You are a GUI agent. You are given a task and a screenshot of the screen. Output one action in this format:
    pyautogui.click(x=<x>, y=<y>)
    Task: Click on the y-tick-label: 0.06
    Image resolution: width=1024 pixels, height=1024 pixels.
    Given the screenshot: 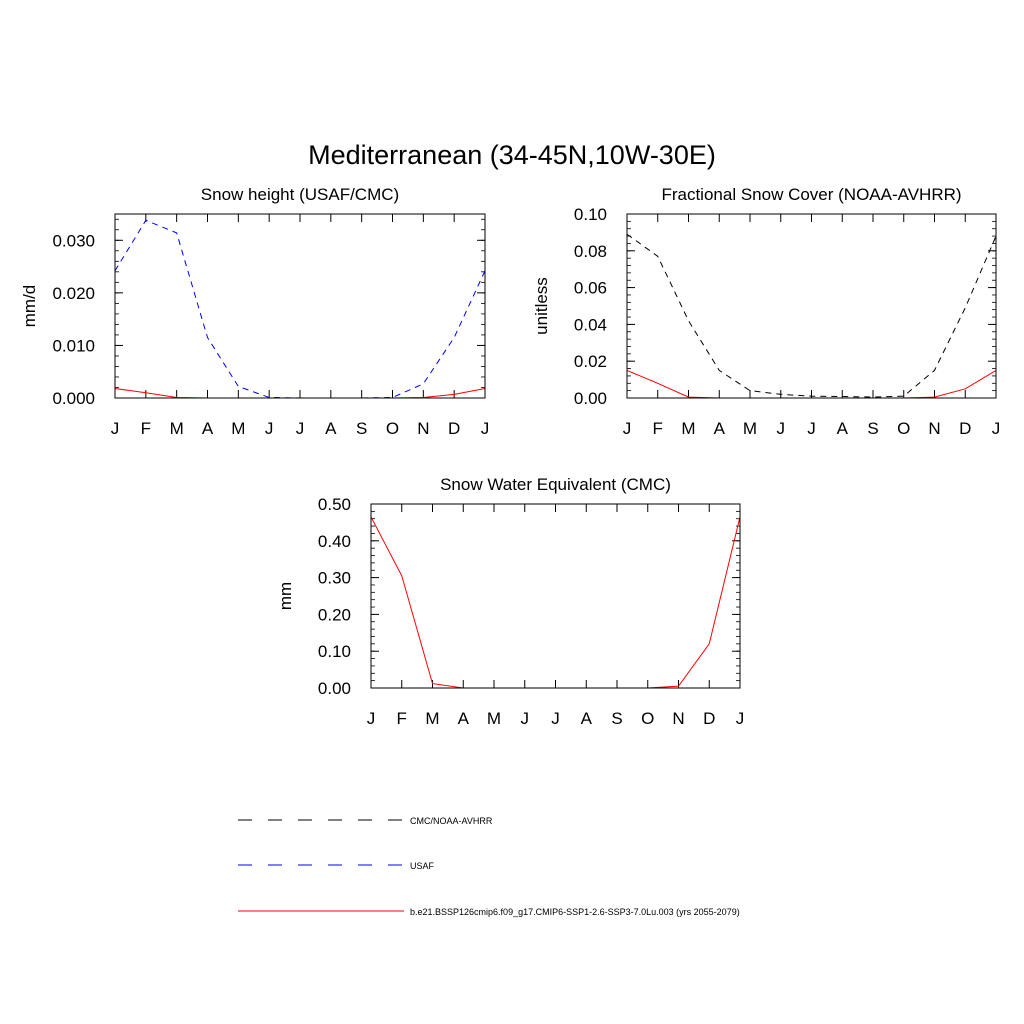 What is the action you would take?
    pyautogui.click(x=590, y=288)
    